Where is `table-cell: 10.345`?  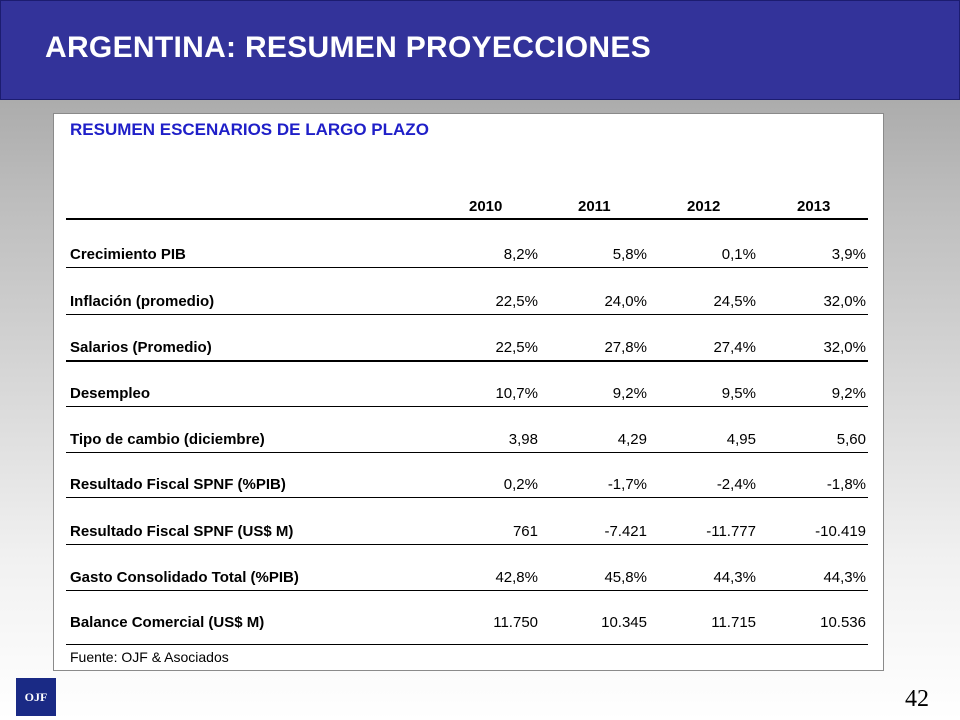 table-cell: 10.345 is located at coordinates (624, 622).